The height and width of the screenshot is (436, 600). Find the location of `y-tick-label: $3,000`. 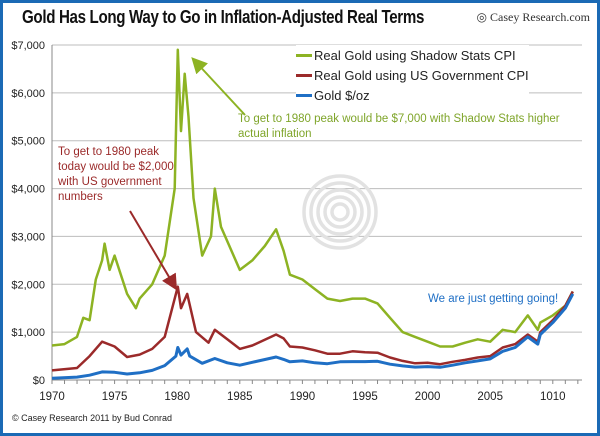

y-tick-label: $3,000 is located at coordinates (28, 237).